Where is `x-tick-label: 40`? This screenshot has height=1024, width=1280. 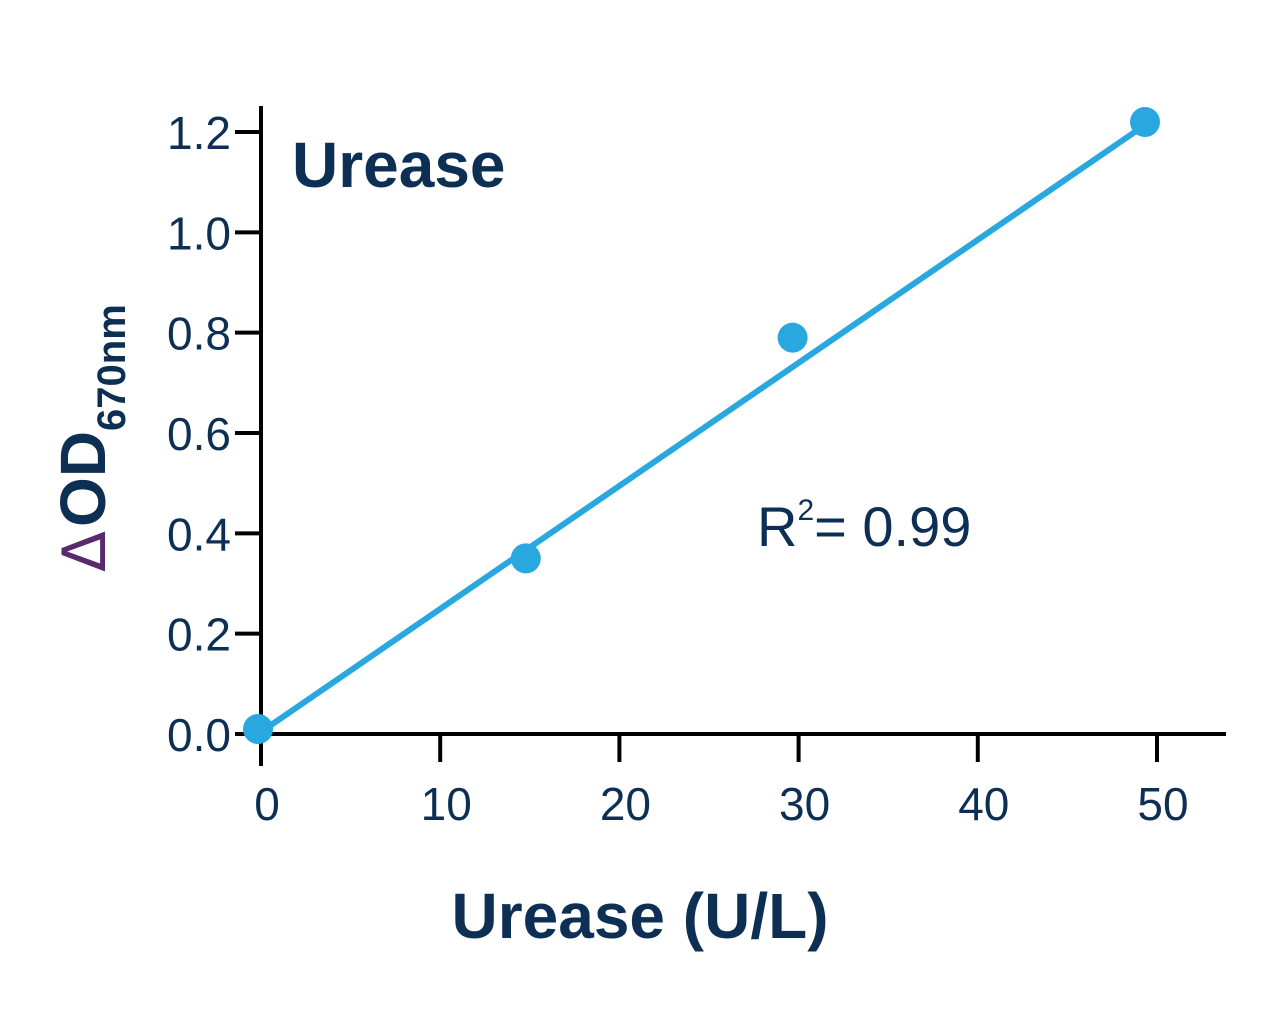 x-tick-label: 40 is located at coordinates (983, 804).